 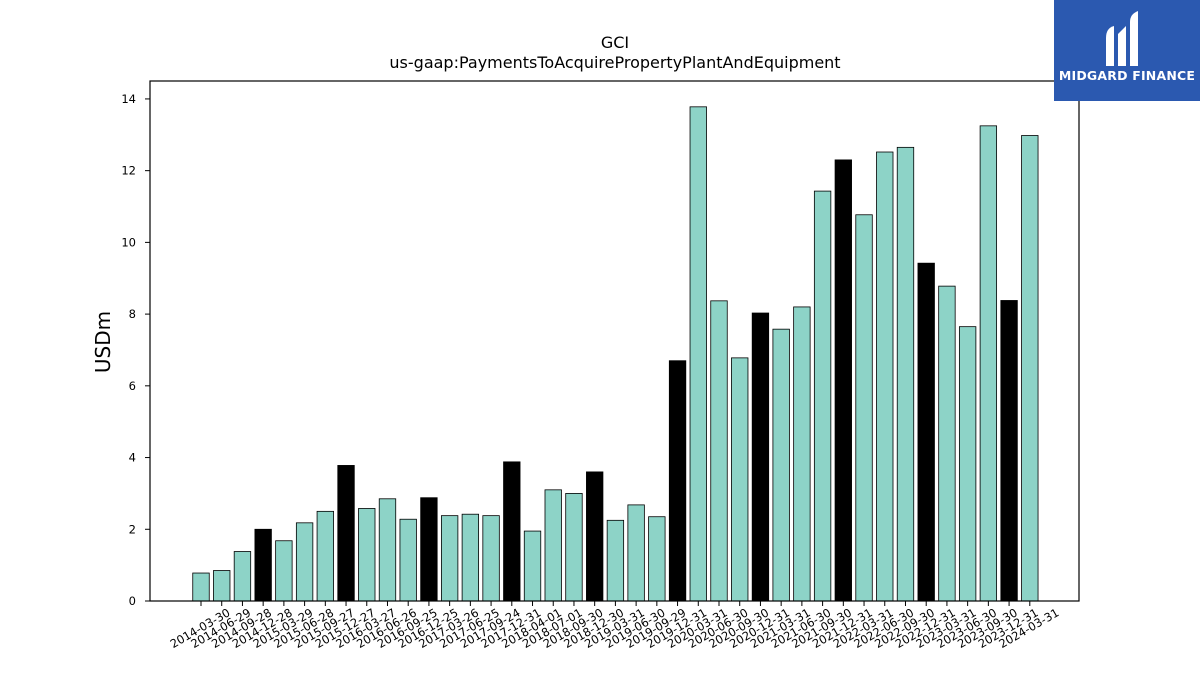 What do you see at coordinates (128, 99) in the screenshot?
I see `y-tick-label: 14` at bounding box center [128, 99].